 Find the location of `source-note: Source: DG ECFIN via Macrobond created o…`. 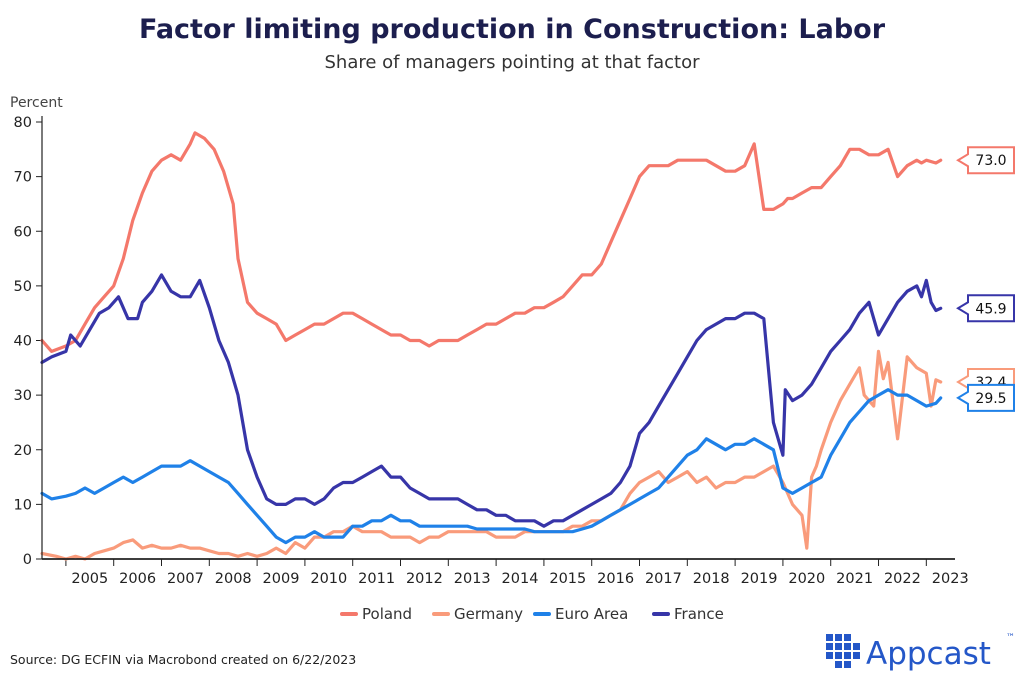

source-note: Source: DG ECFIN via Macrobond created o… is located at coordinates (183, 659).